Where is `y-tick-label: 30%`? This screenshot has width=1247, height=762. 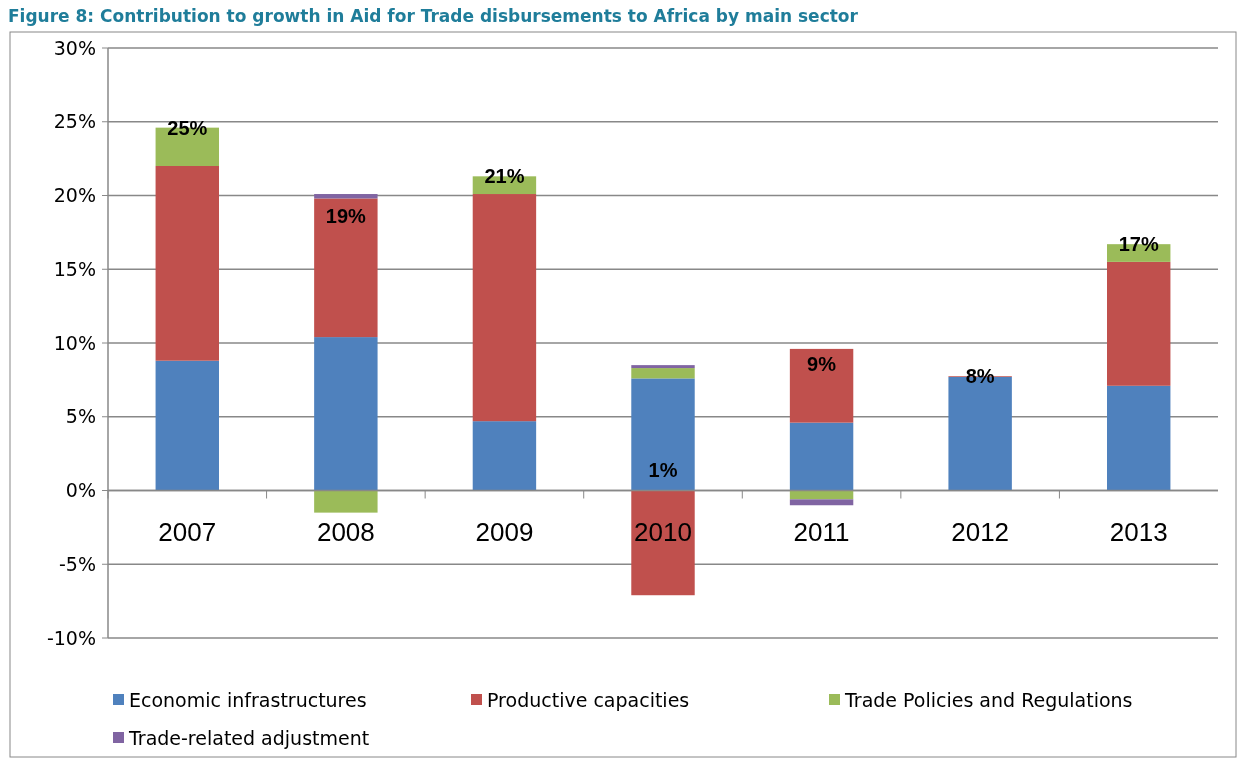
y-tick-label: 30% is located at coordinates (74, 47).